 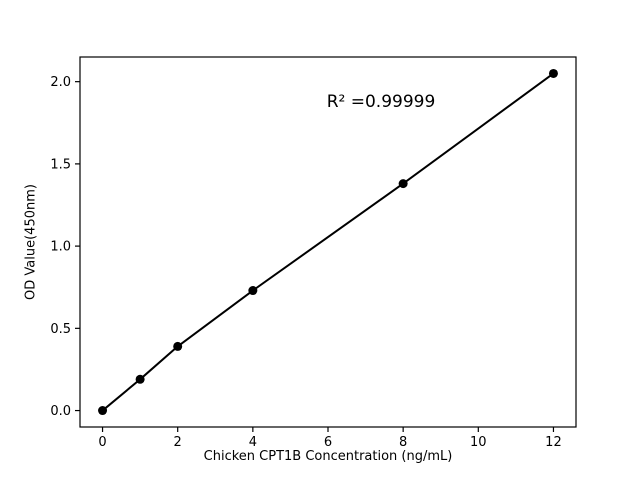 I want to click on y-tick-label: 1.0, so click(x=60, y=247).